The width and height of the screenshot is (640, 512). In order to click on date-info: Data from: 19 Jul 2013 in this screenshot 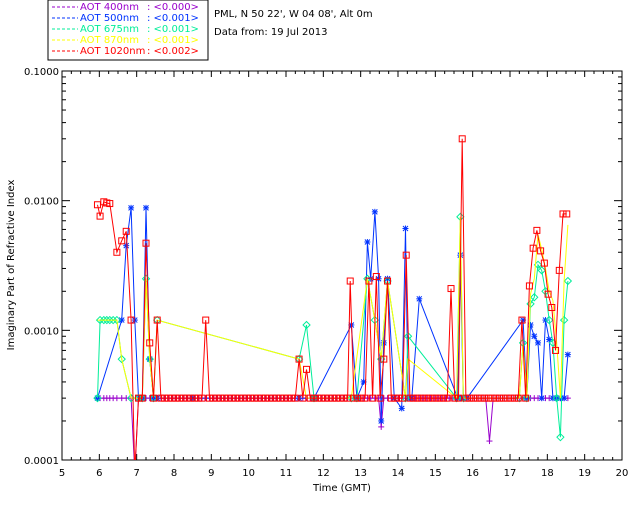, I will do `click(270, 32)`.